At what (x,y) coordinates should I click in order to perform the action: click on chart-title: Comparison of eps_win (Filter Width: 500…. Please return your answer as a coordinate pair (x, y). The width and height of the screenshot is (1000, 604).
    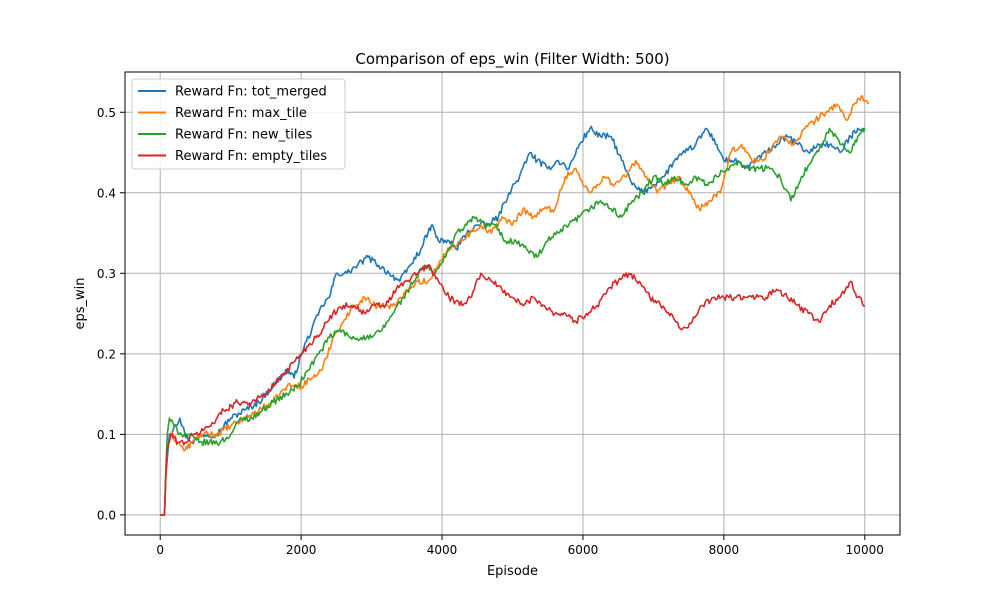
    Looking at the image, I should click on (512, 59).